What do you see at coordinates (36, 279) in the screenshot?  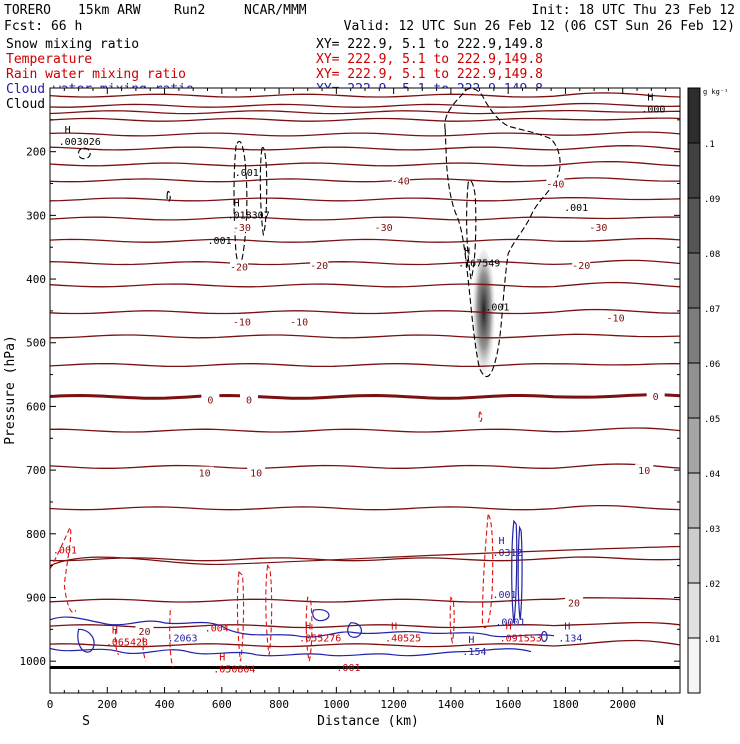 I see `y-tick-label: 400` at bounding box center [36, 279].